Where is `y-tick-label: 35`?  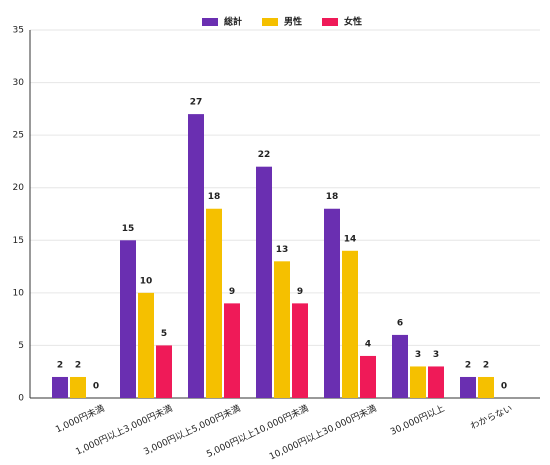
y-tick-label: 35 is located at coordinates (18, 31).